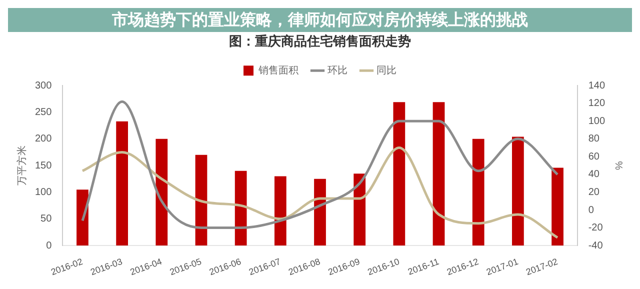 This screenshot has width=640, height=289. I want to click on y-tick-label: 250, so click(43, 112).